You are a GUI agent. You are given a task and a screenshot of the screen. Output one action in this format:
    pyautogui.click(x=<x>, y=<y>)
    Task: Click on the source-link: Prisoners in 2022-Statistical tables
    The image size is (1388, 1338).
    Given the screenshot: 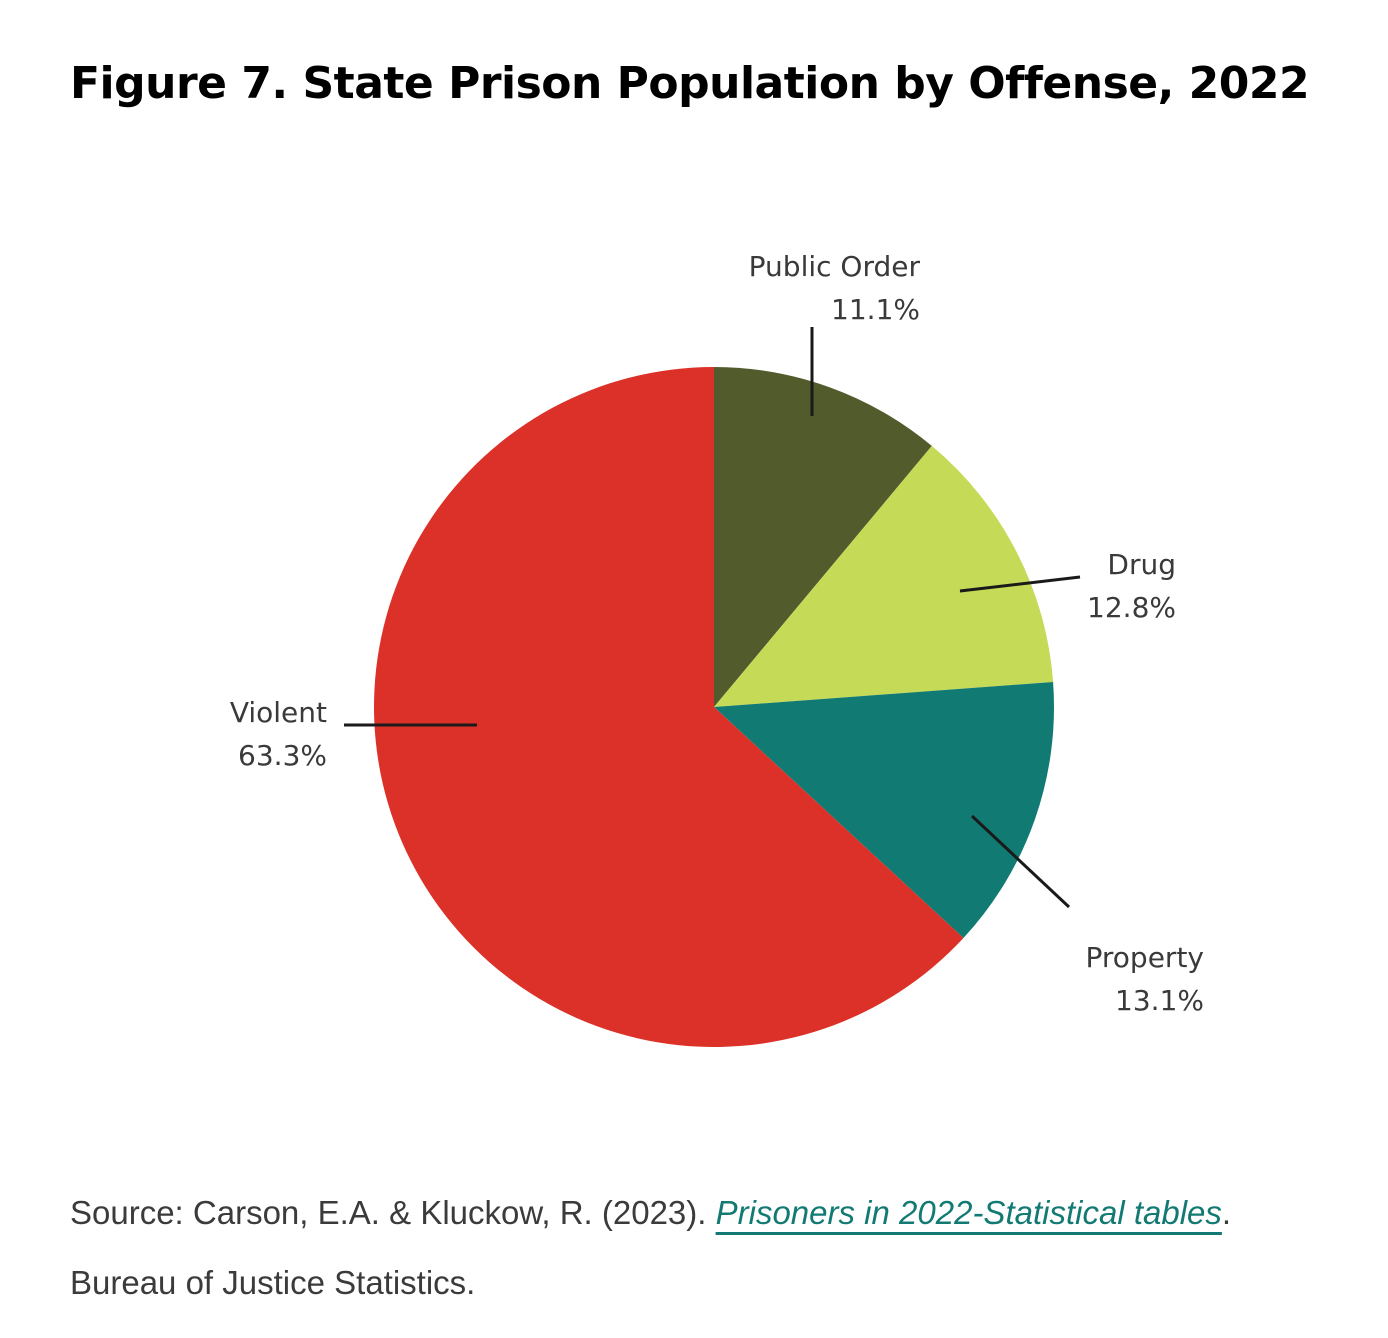 What is the action you would take?
    pyautogui.click(x=968, y=1212)
    